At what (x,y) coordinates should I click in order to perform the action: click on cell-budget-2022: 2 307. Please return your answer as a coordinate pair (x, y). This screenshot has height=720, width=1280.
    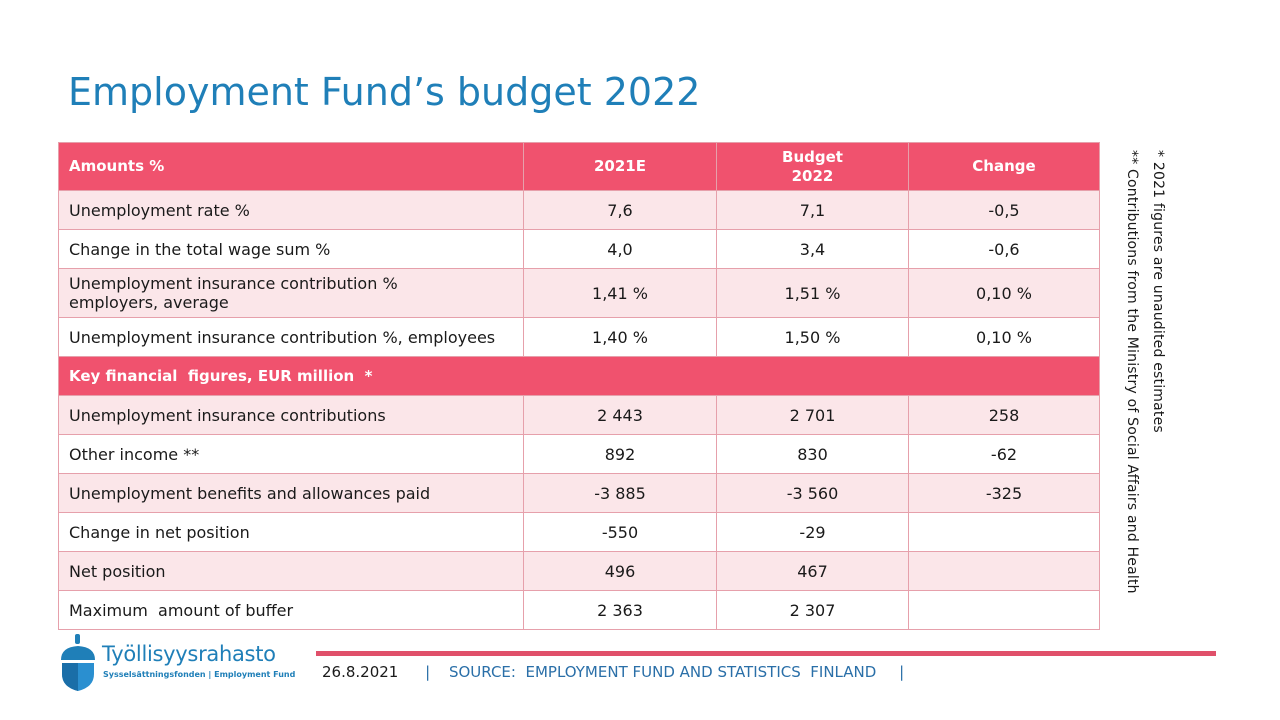
    Looking at the image, I should click on (812, 610).